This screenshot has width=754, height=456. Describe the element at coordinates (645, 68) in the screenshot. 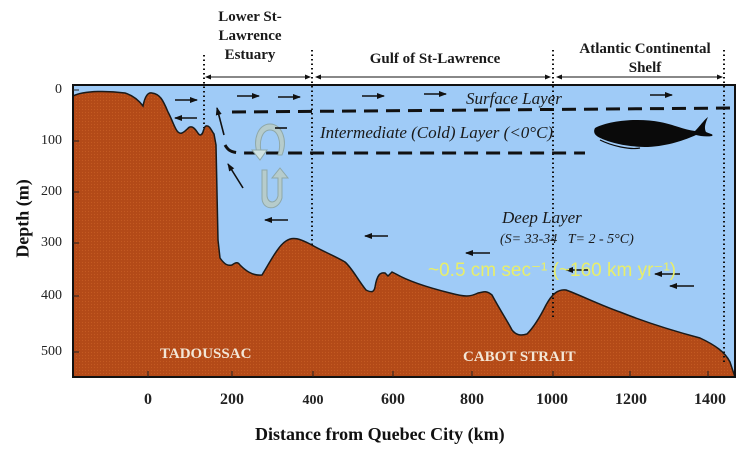

I see `region-label-line: Shelf` at that location.